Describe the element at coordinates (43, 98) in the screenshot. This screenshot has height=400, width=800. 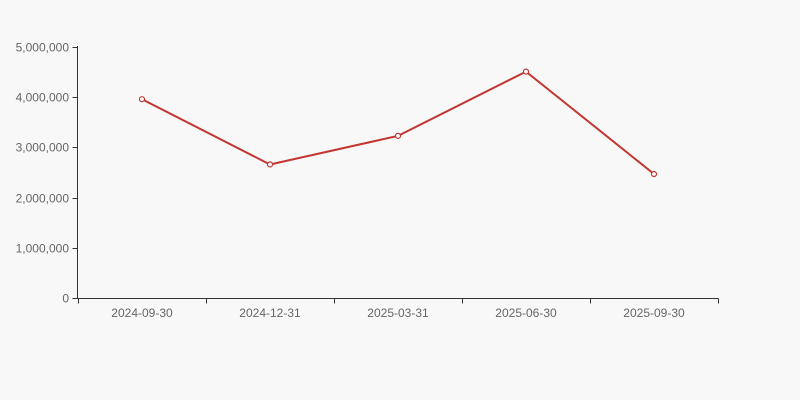
I see `y-axis-tick-label: 4,000,000` at that location.